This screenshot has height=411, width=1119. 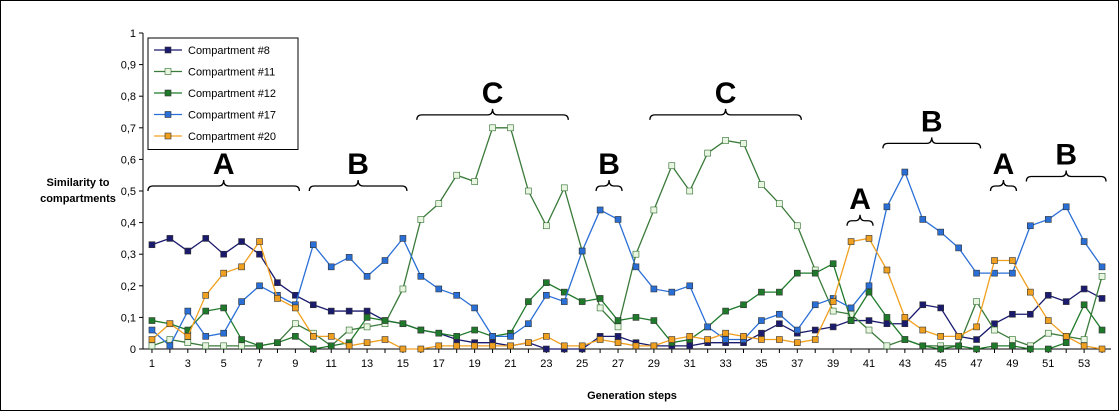 I want to click on y-axis: 0 0,1 0,2 0,3 0,4 0,5 0,6 0,7 0,8 0,9 1, so click(x=132, y=192).